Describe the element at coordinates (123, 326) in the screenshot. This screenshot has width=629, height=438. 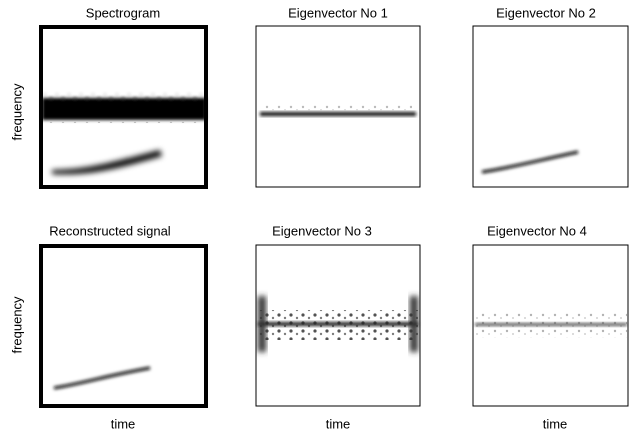
I see `reconstructed-image` at that location.